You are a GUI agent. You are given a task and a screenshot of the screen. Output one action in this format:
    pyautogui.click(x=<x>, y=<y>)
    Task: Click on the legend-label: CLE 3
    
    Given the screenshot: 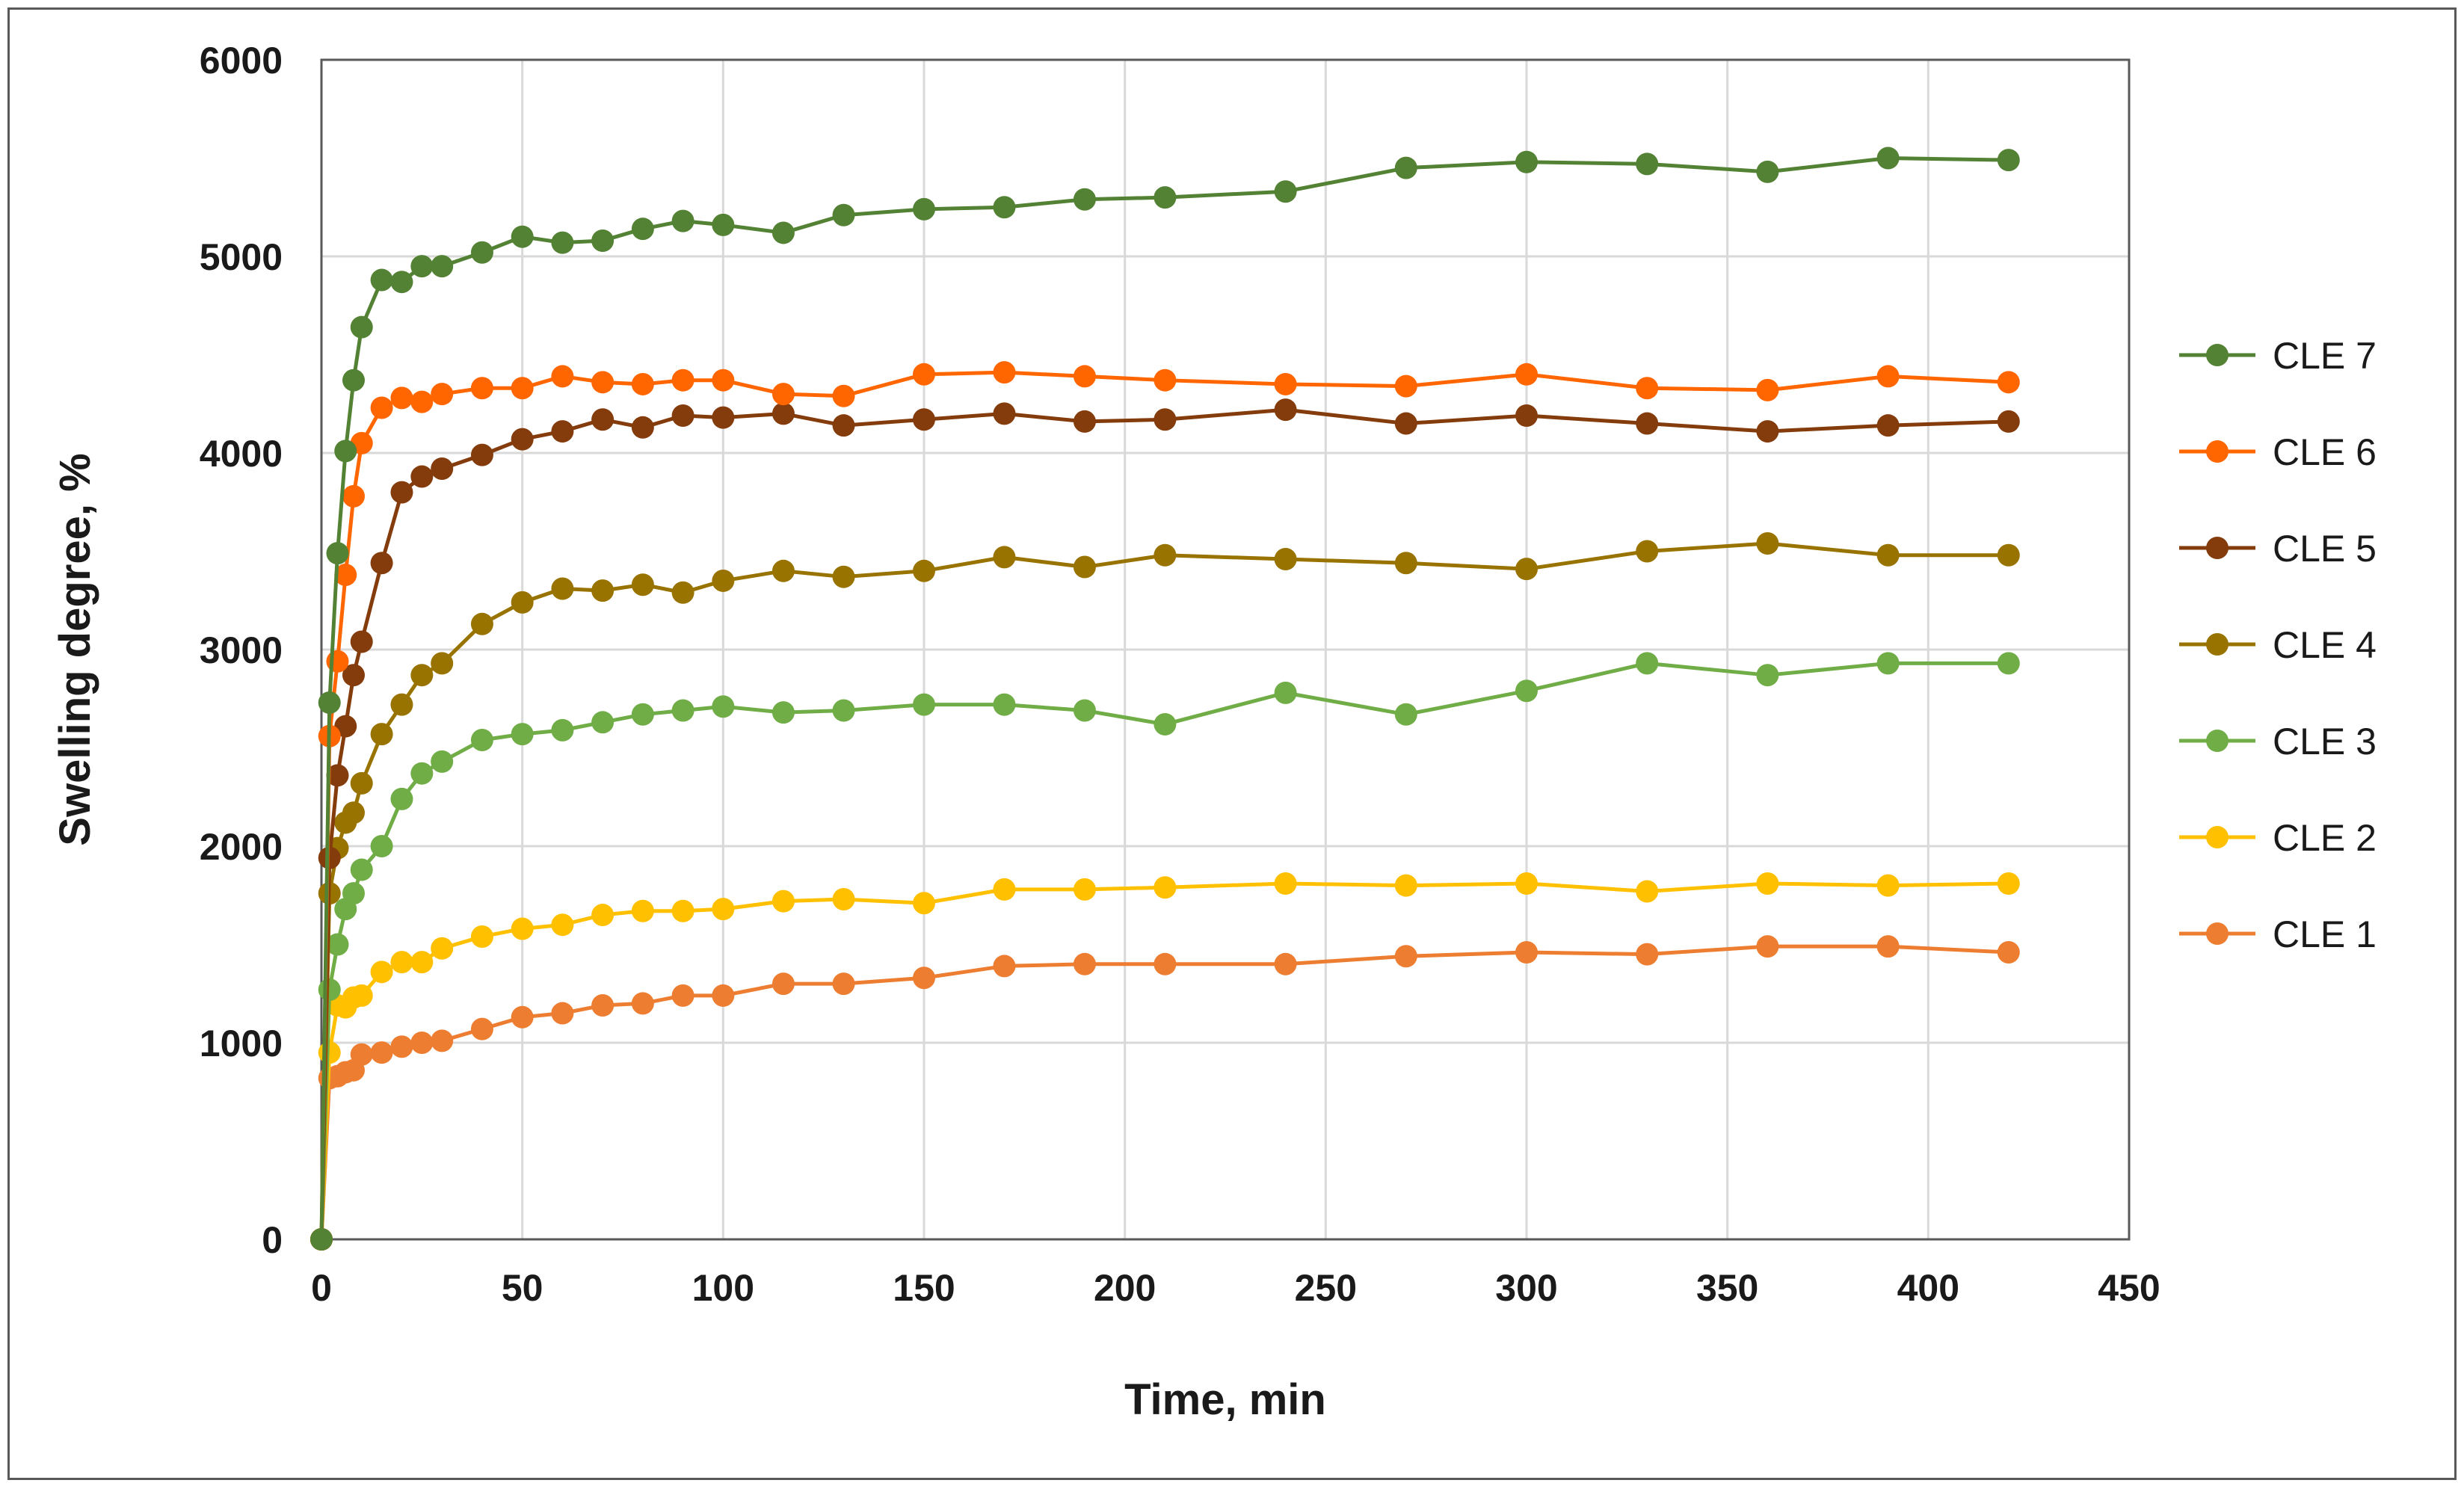 What is the action you would take?
    pyautogui.click(x=2325, y=741)
    